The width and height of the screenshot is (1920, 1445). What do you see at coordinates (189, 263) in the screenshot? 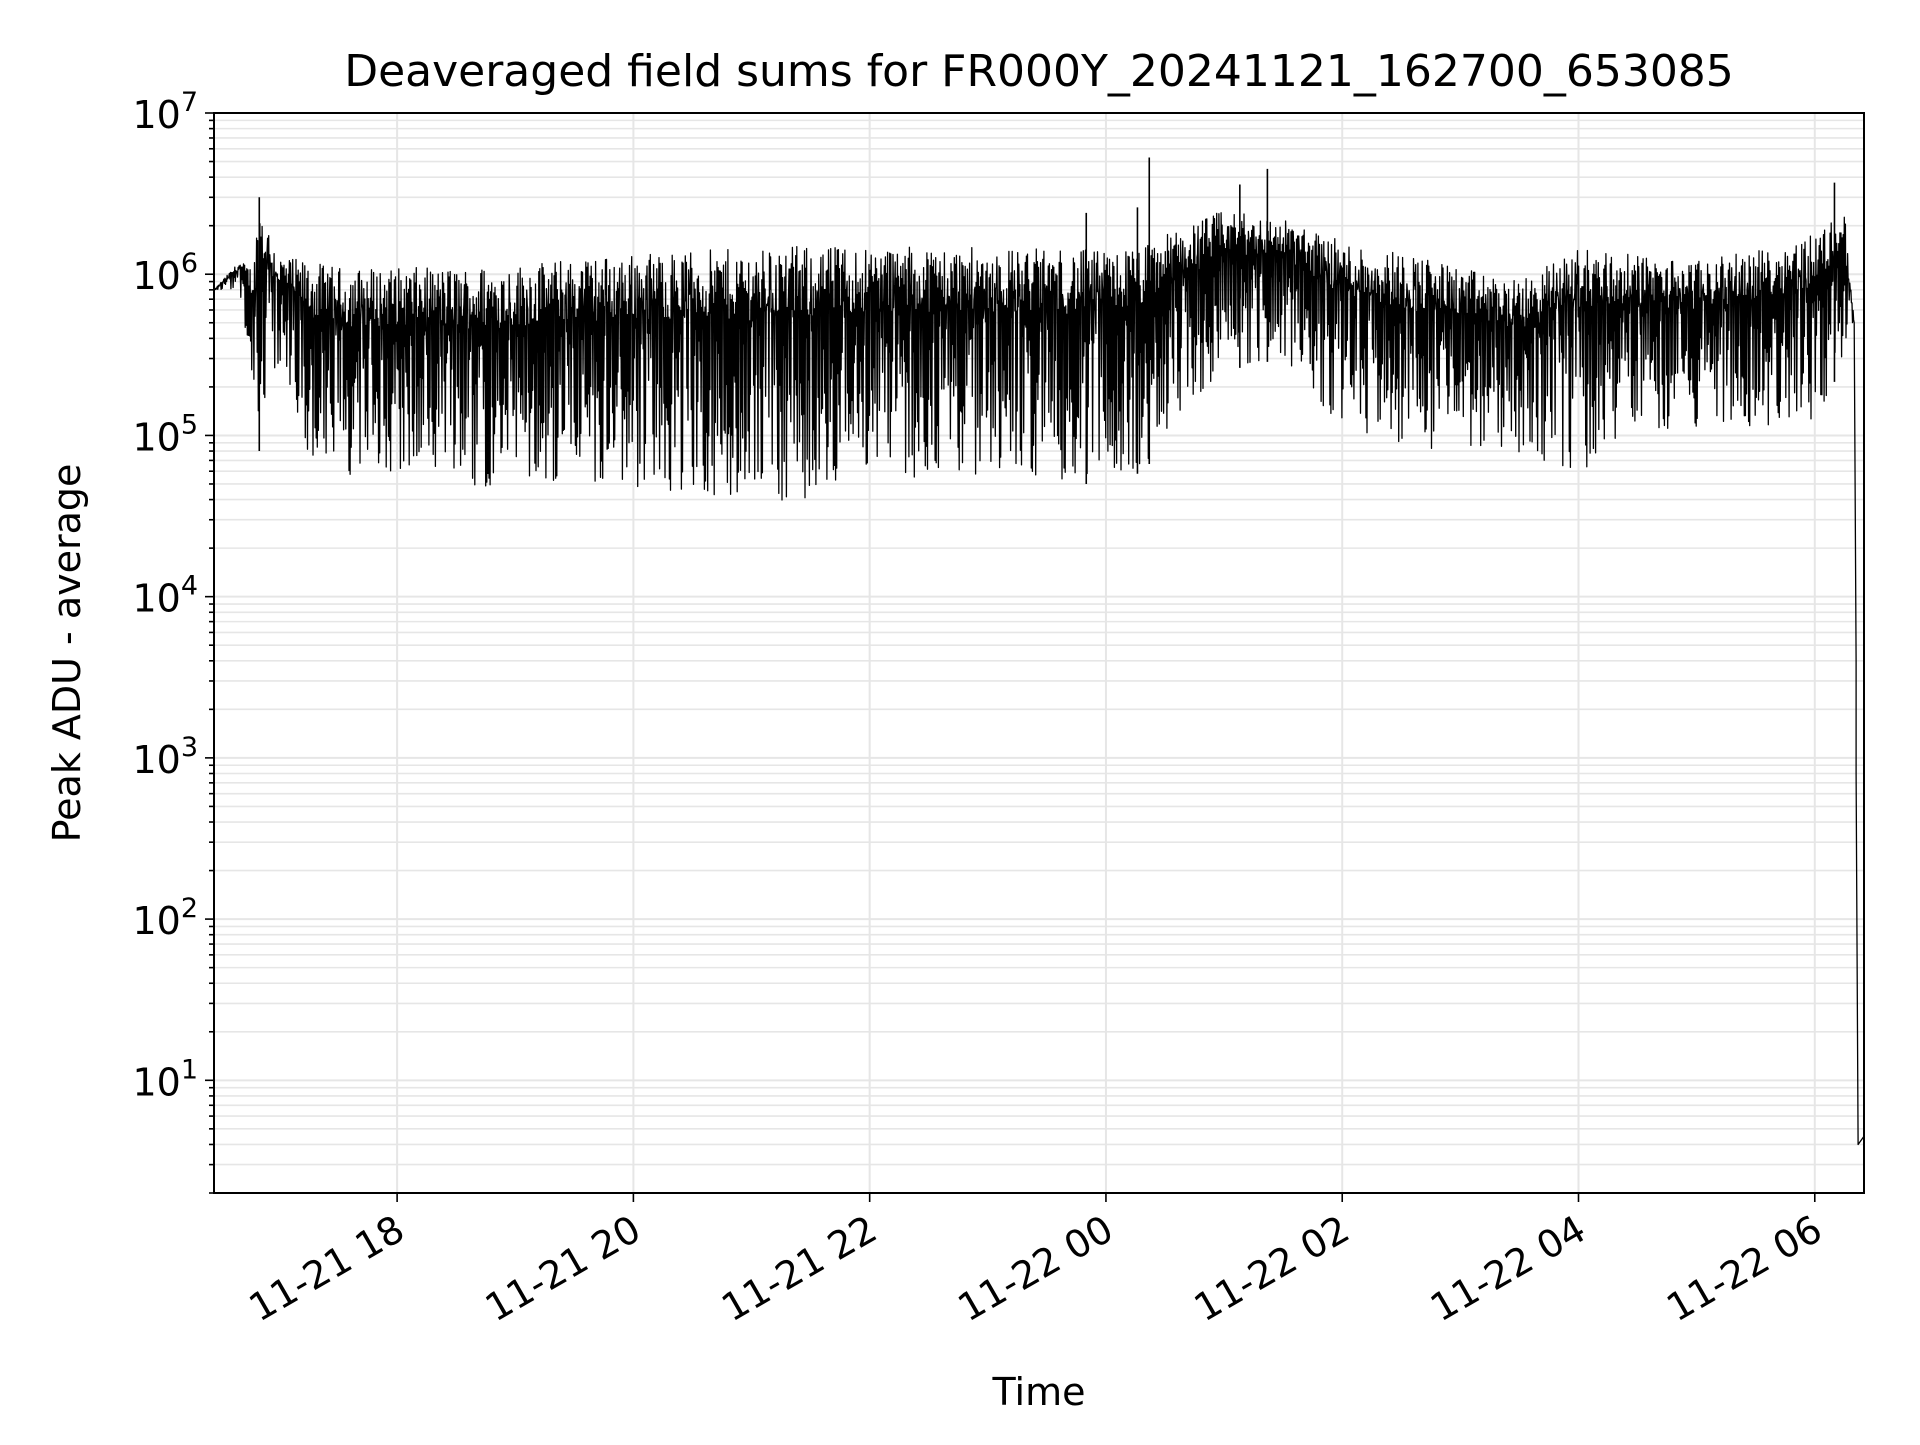
I see `y-tick-label-exponent: 6` at bounding box center [189, 263].